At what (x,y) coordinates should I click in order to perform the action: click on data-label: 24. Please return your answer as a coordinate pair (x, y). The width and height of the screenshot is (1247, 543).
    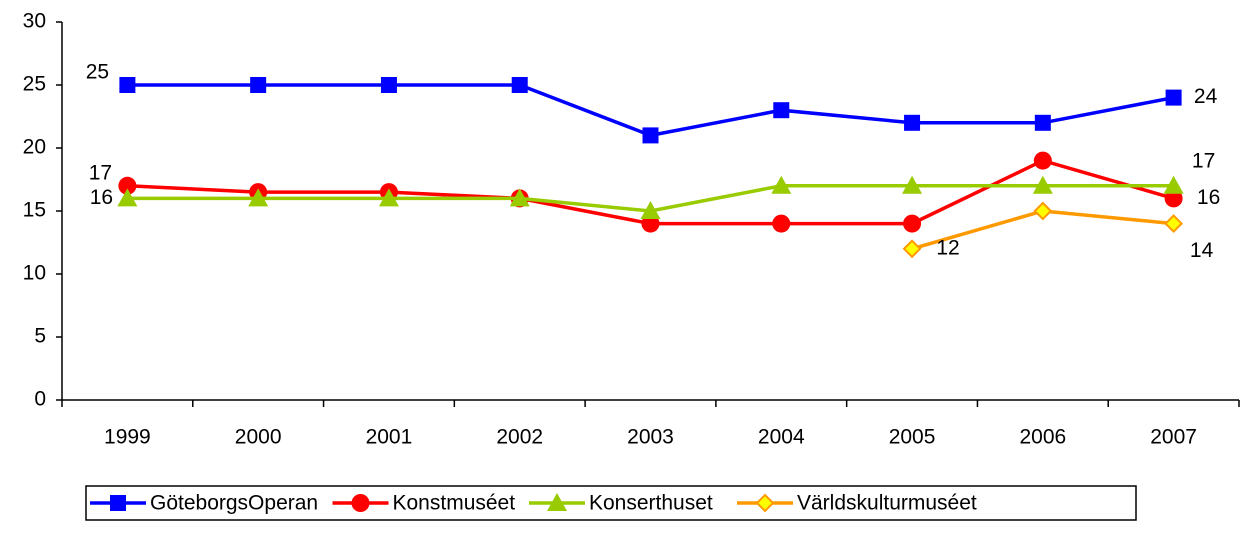
    Looking at the image, I should click on (1206, 96).